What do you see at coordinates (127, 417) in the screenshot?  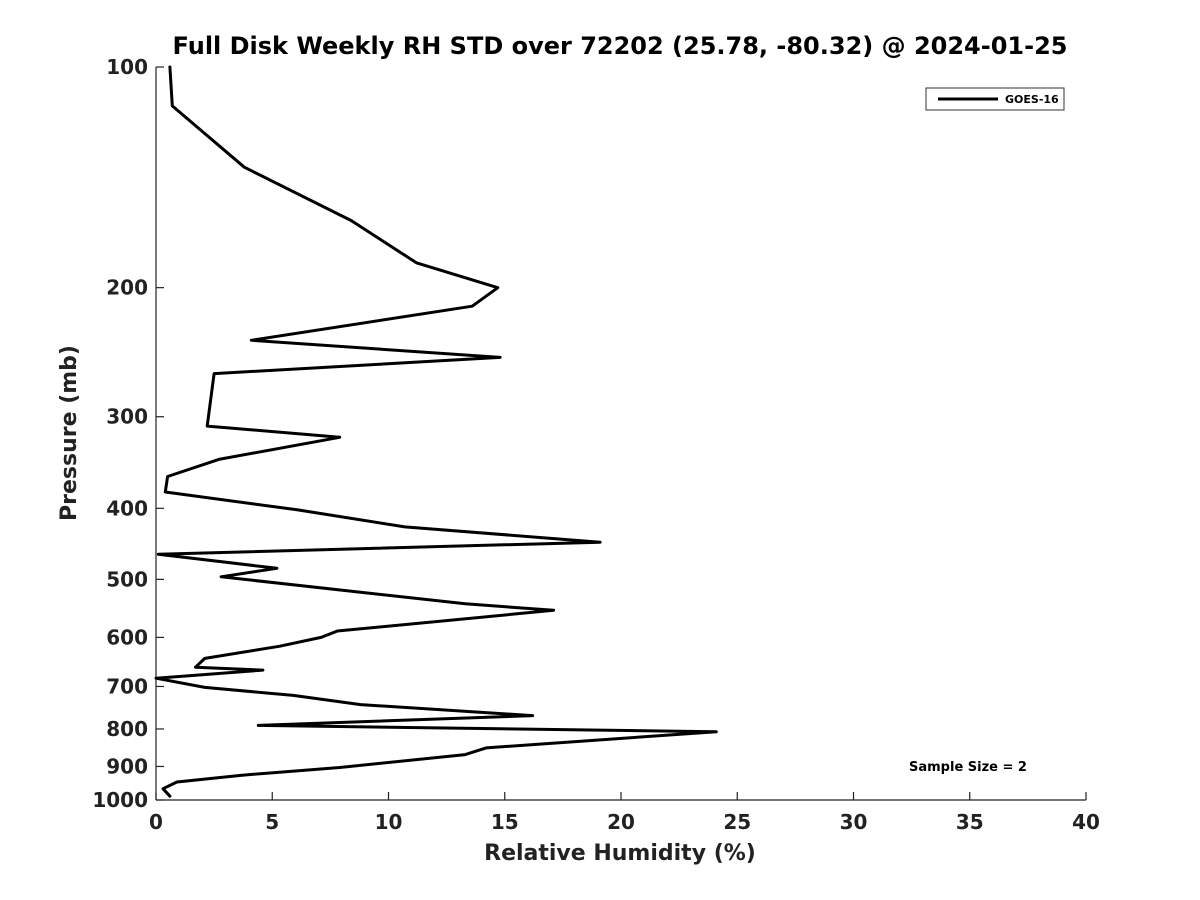 I see `y-tick-label-300: 300` at bounding box center [127, 417].